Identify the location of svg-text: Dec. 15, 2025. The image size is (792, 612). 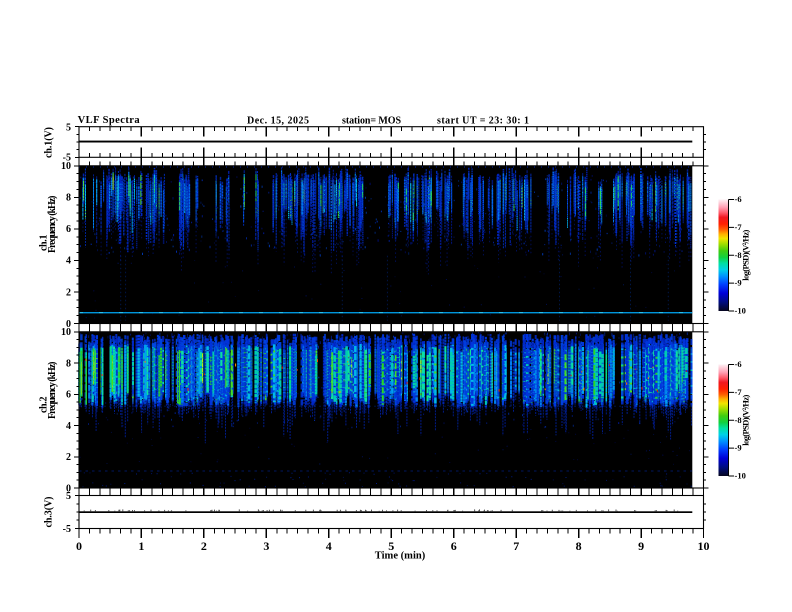
(278, 121).